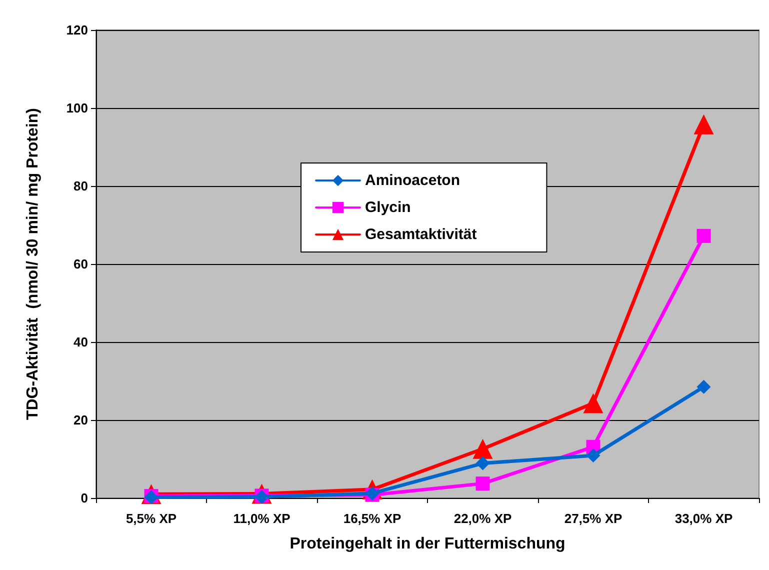 This screenshot has width=769, height=570. I want to click on y-tick-label: 80, so click(81, 186).